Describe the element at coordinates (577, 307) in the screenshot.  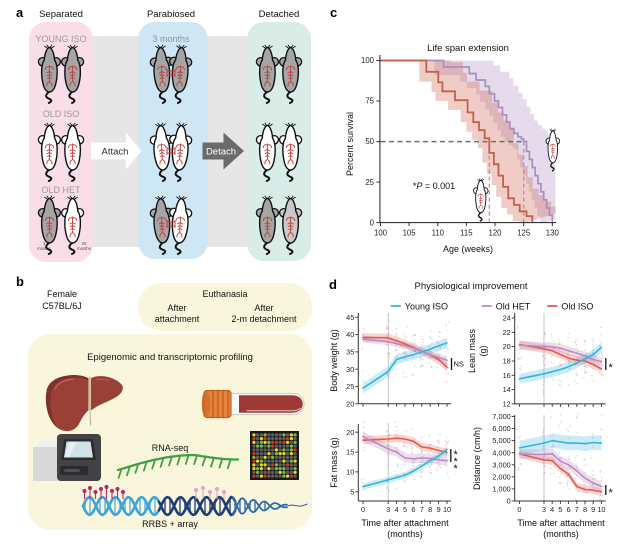
I see `svg-text: Old ISO` at that location.